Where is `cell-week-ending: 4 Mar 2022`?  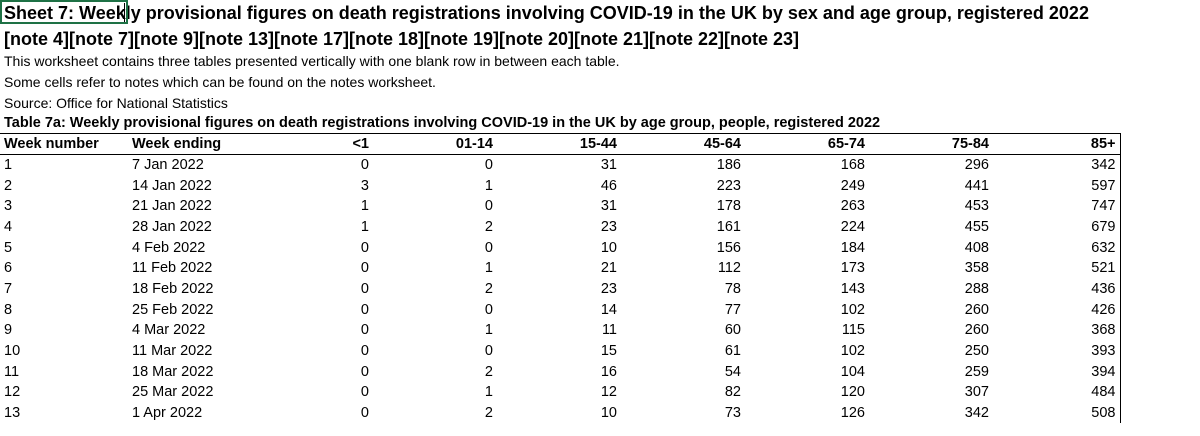
cell-week-ending: 4 Mar 2022 is located at coordinates (169, 330).